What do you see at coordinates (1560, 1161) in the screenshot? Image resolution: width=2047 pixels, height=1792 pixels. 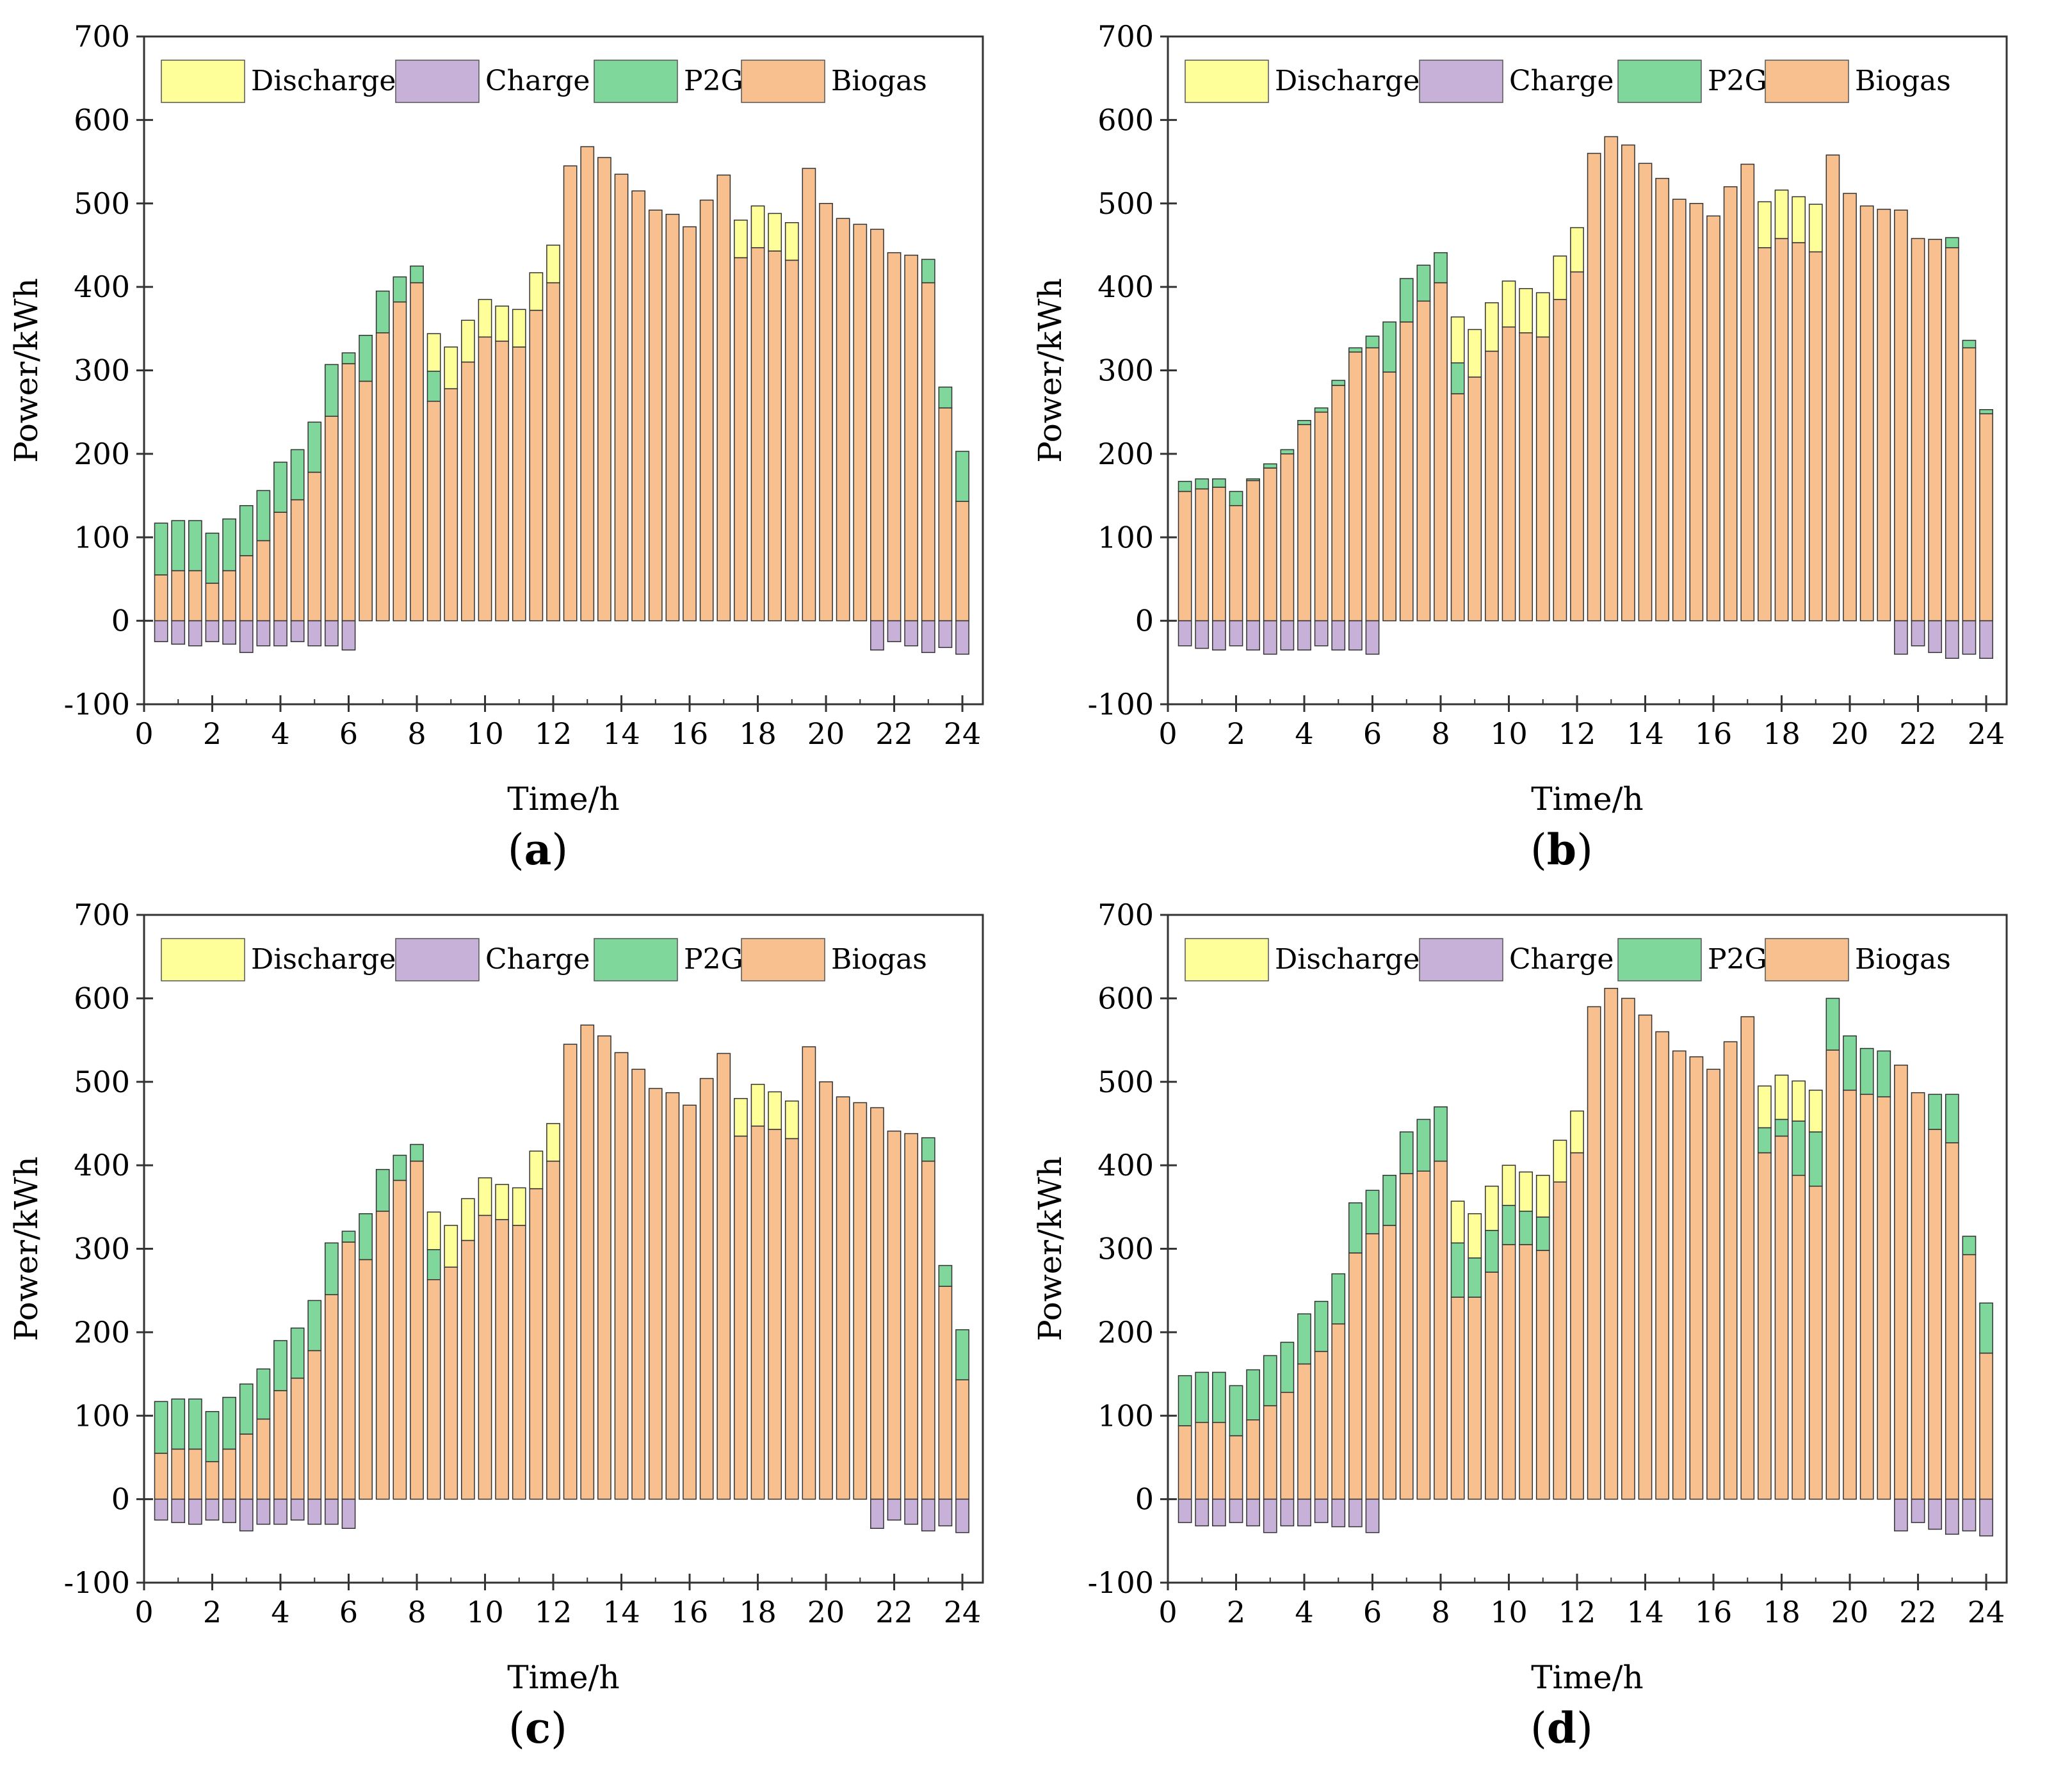 I see `bar-discharge-11.5` at bounding box center [1560, 1161].